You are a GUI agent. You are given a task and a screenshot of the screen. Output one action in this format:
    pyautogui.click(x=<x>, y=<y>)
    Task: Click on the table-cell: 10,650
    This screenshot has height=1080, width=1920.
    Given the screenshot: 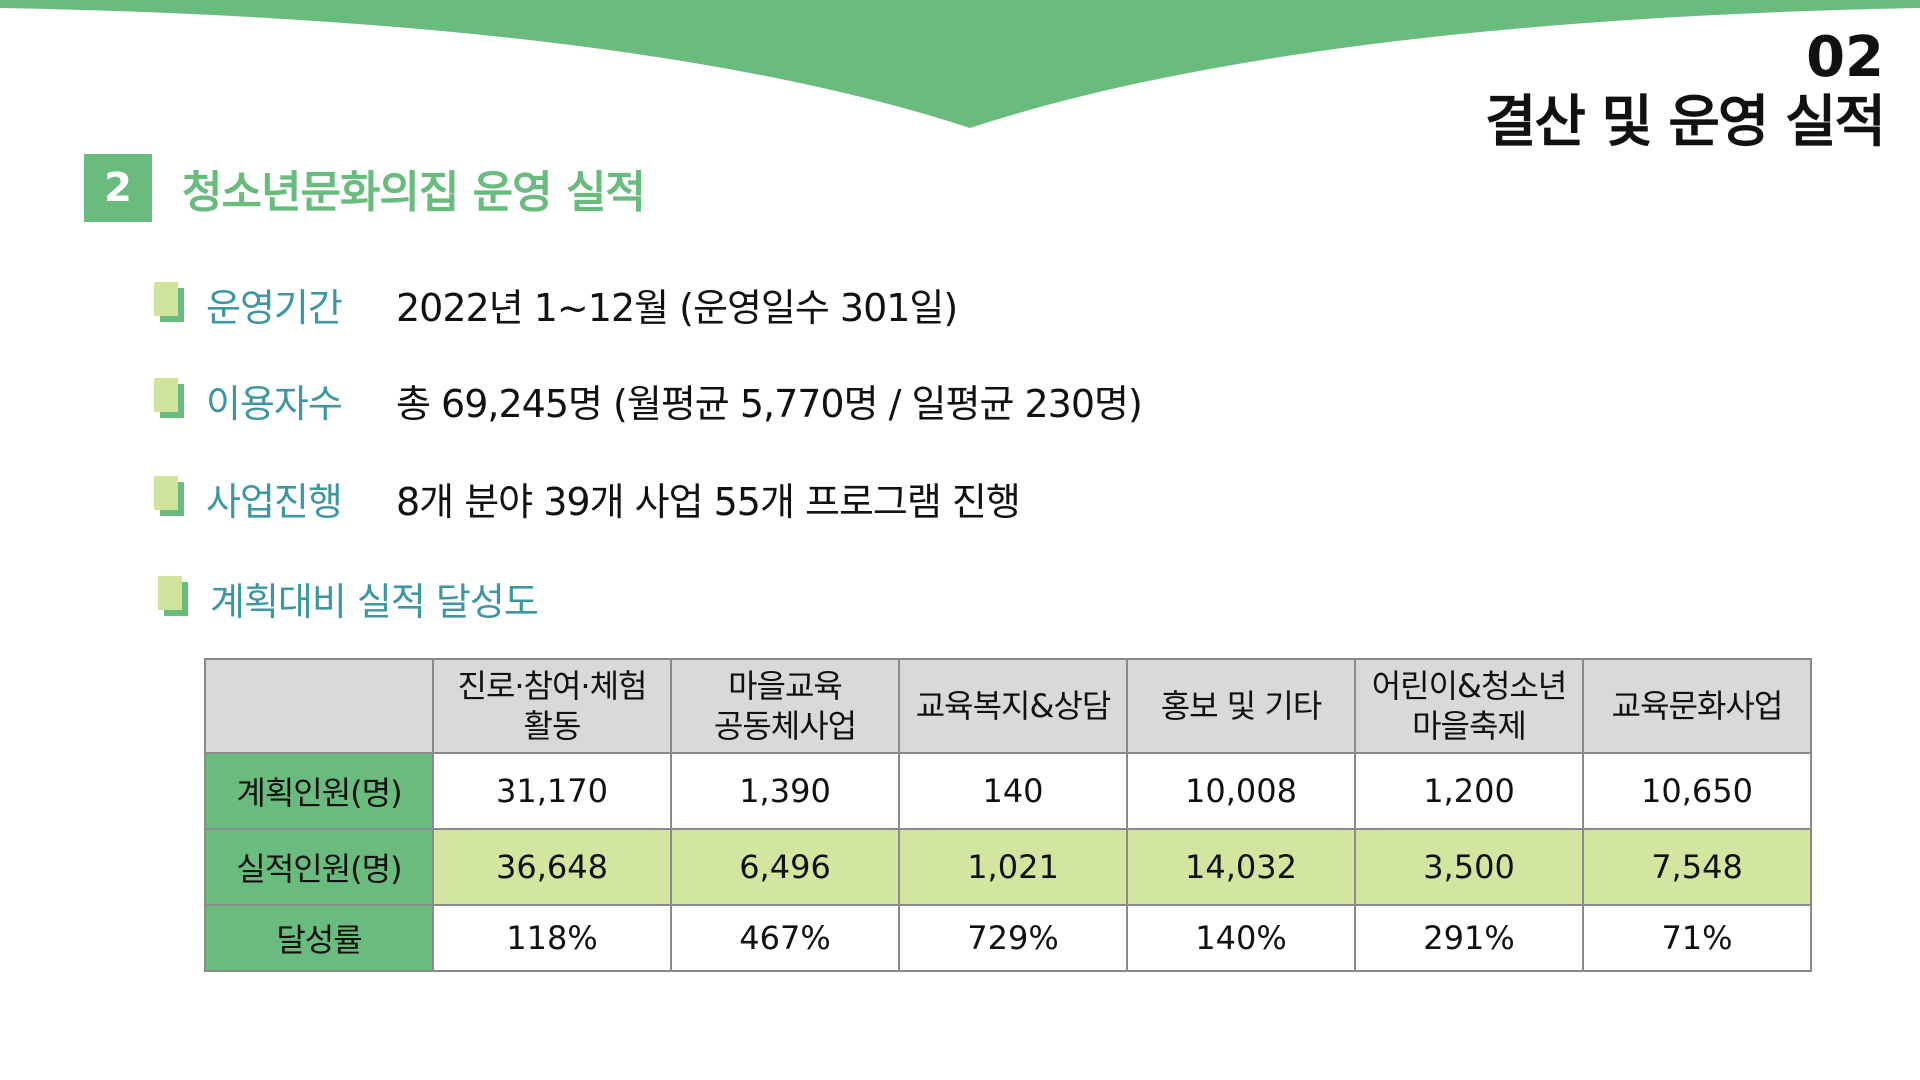 What is the action you would take?
    pyautogui.click(x=1697, y=791)
    